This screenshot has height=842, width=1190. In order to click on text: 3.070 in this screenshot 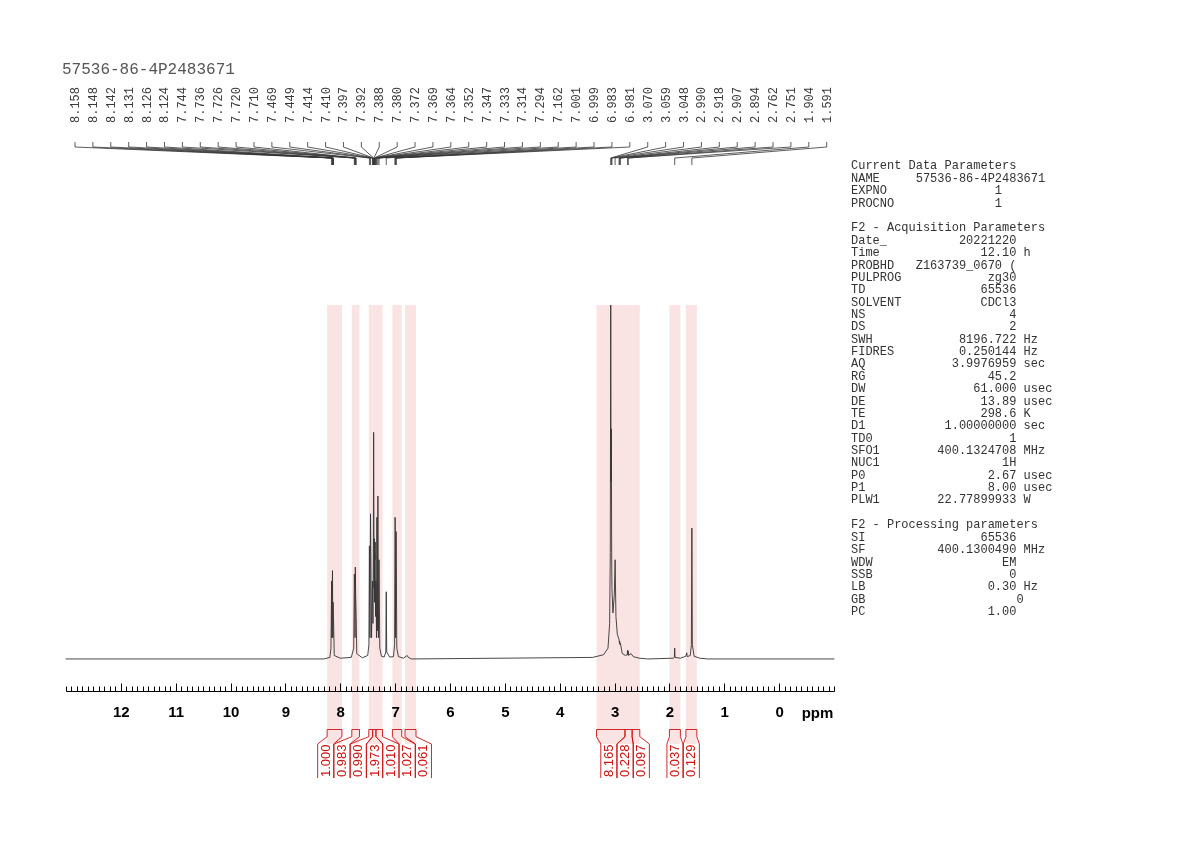, I will do `click(648, 104)`.